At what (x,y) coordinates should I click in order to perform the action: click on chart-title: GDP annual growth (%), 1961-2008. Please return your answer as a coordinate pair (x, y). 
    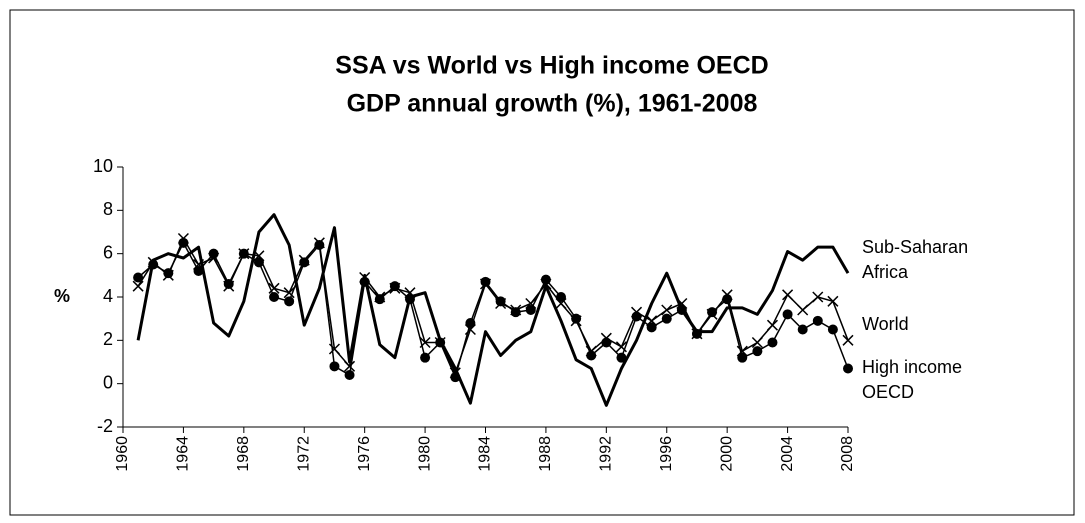
    Looking at the image, I should click on (552, 104).